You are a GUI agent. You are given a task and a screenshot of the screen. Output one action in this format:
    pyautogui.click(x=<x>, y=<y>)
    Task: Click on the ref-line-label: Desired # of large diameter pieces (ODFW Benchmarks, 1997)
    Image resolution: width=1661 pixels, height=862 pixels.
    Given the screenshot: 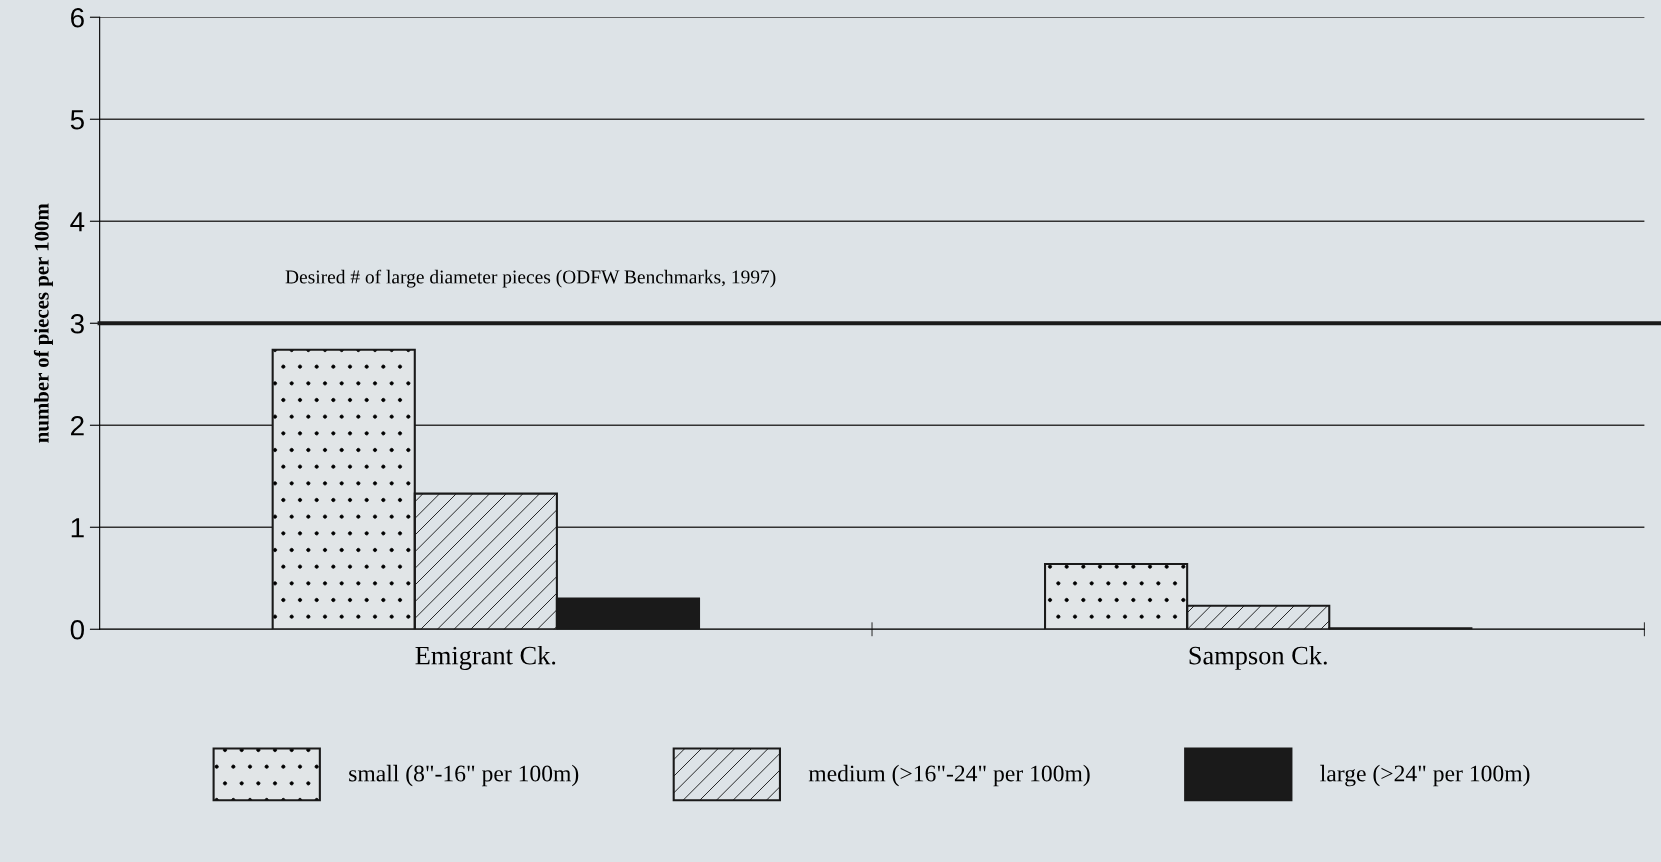 What is the action you would take?
    pyautogui.click(x=530, y=278)
    